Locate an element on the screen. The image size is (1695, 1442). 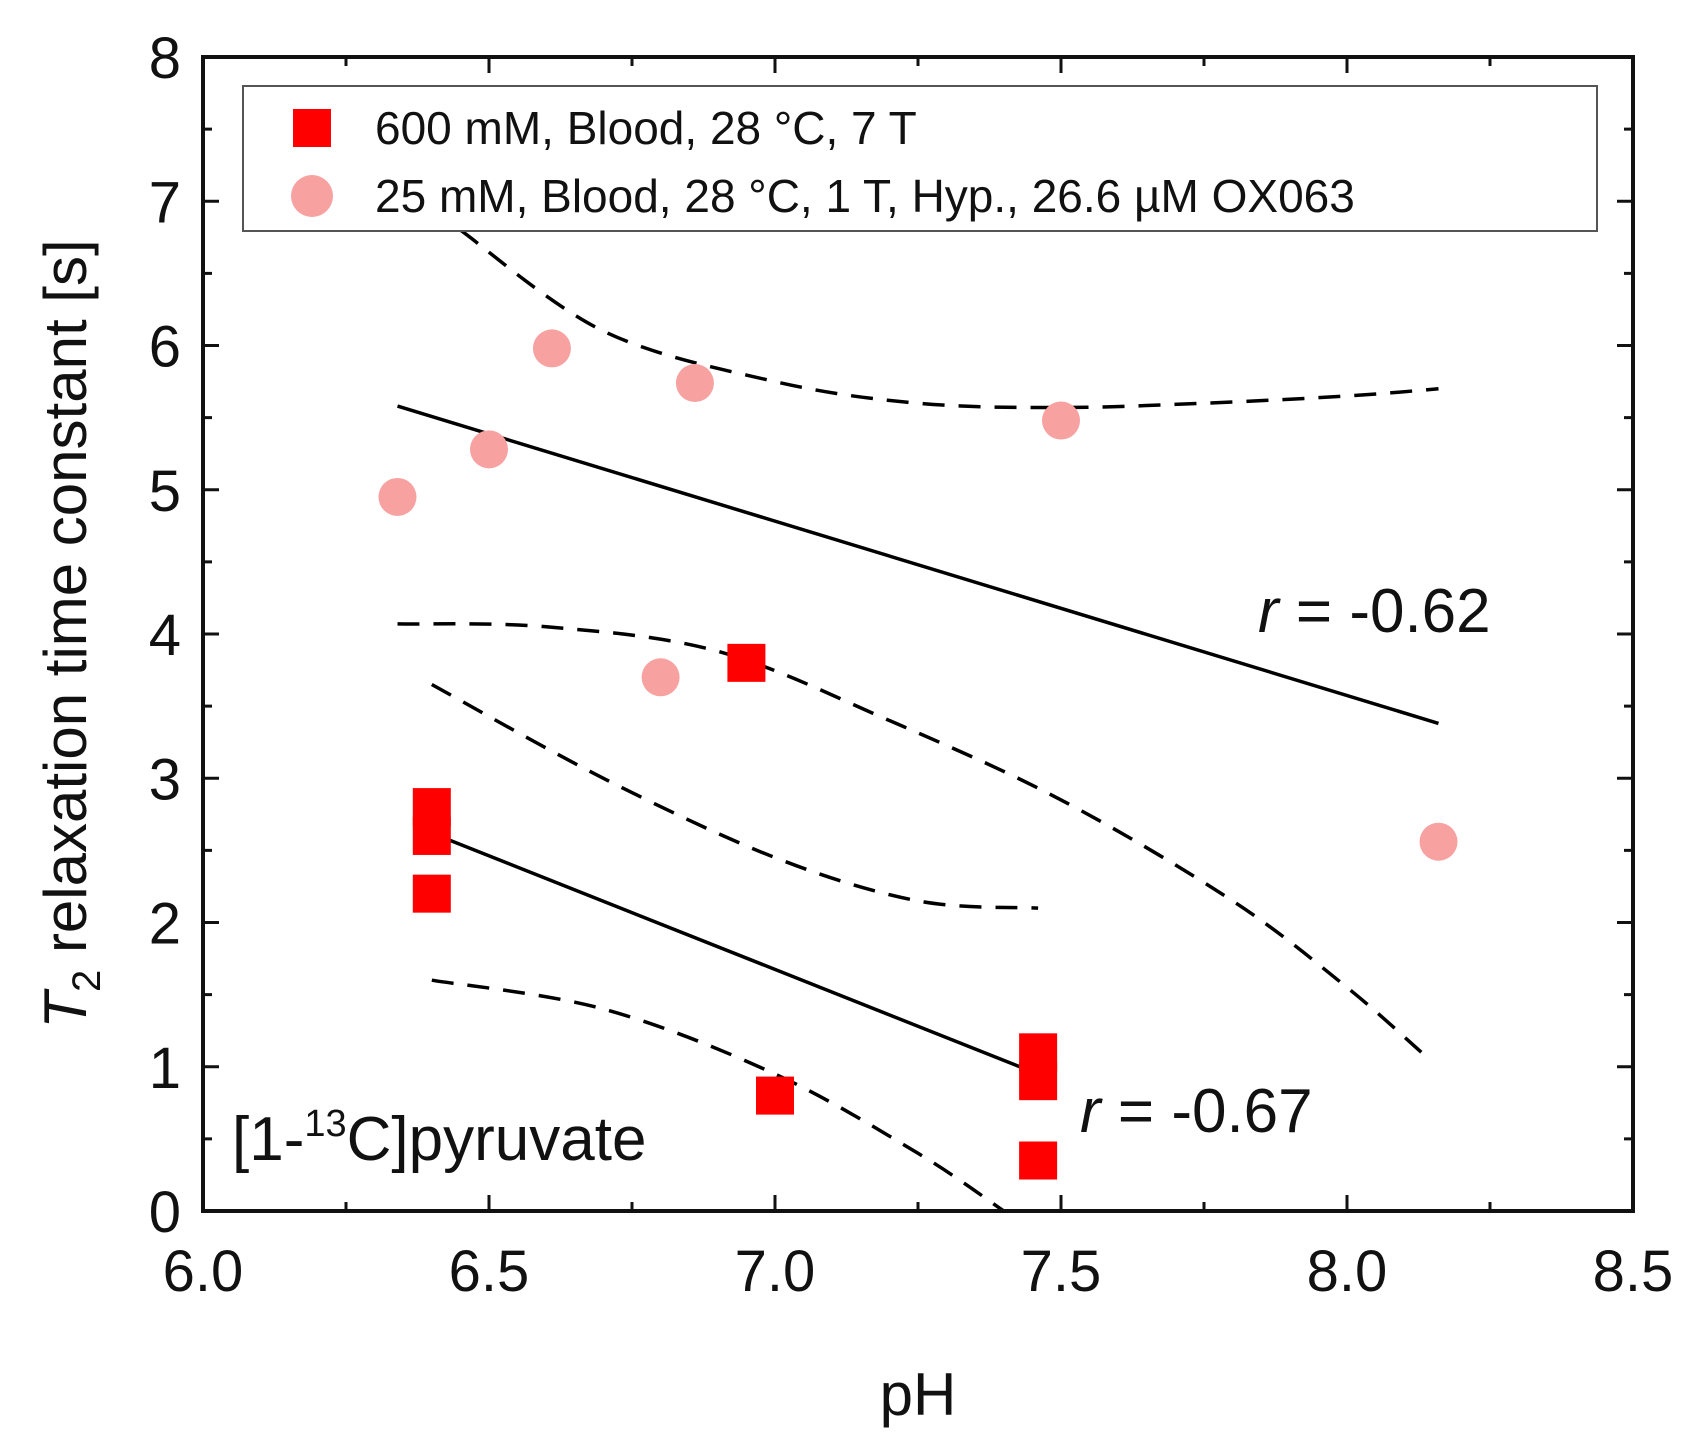
compound-suffix: C]pyruvate is located at coordinates (497, 1139).